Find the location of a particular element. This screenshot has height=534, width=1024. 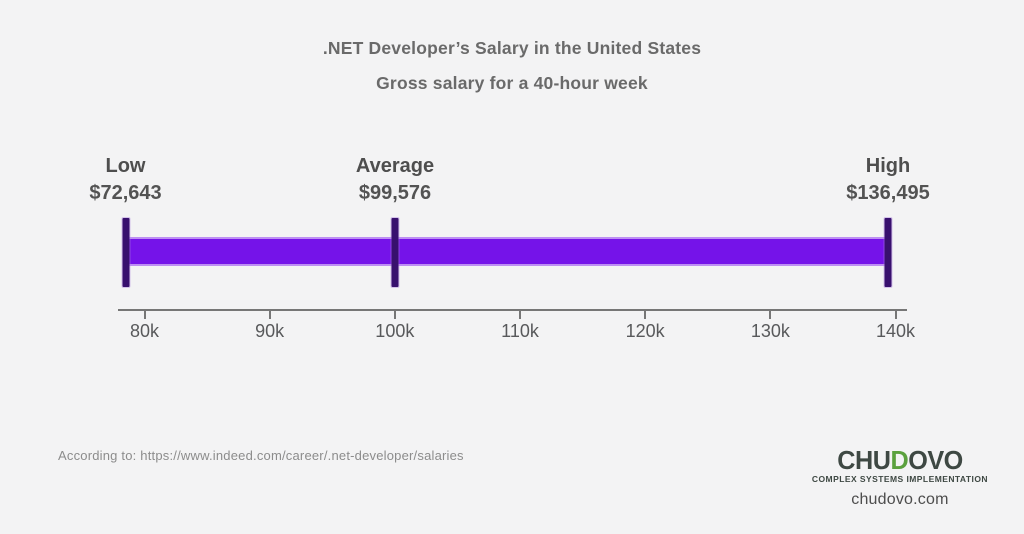

wordmark-accent-letter: D is located at coordinates (899, 460).